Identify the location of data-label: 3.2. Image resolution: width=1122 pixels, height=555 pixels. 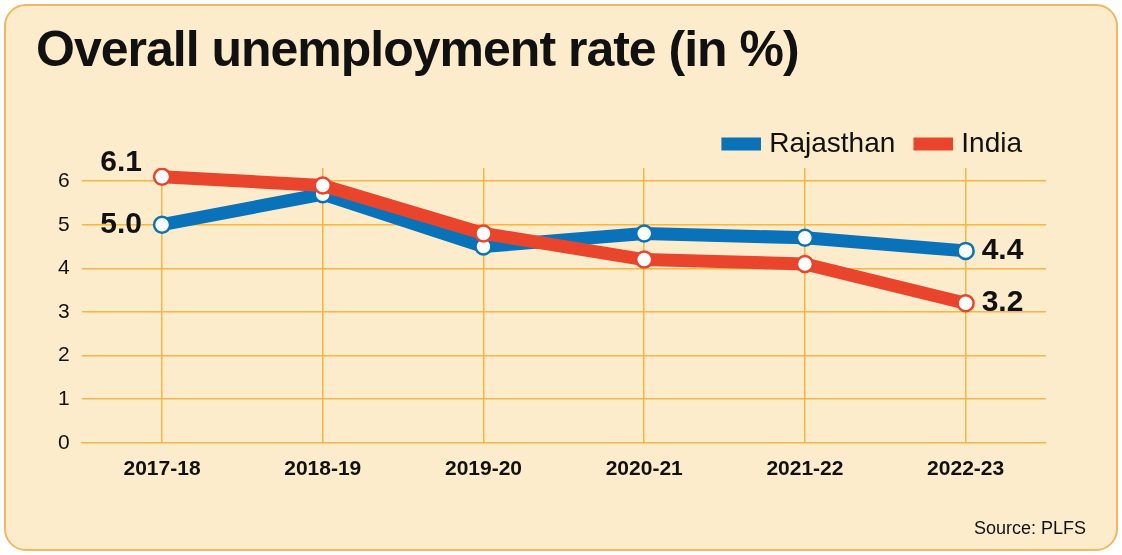
(1002, 301).